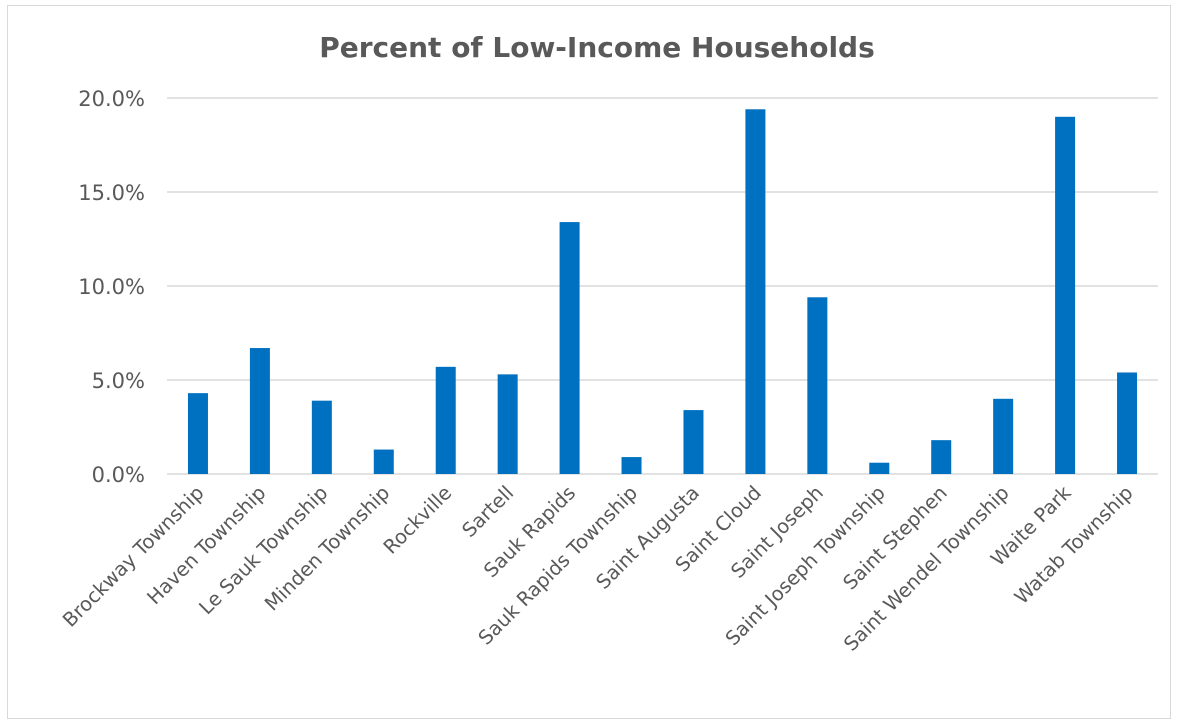  What do you see at coordinates (111, 99) in the screenshot?
I see `y-tick-label: 20.0%` at bounding box center [111, 99].